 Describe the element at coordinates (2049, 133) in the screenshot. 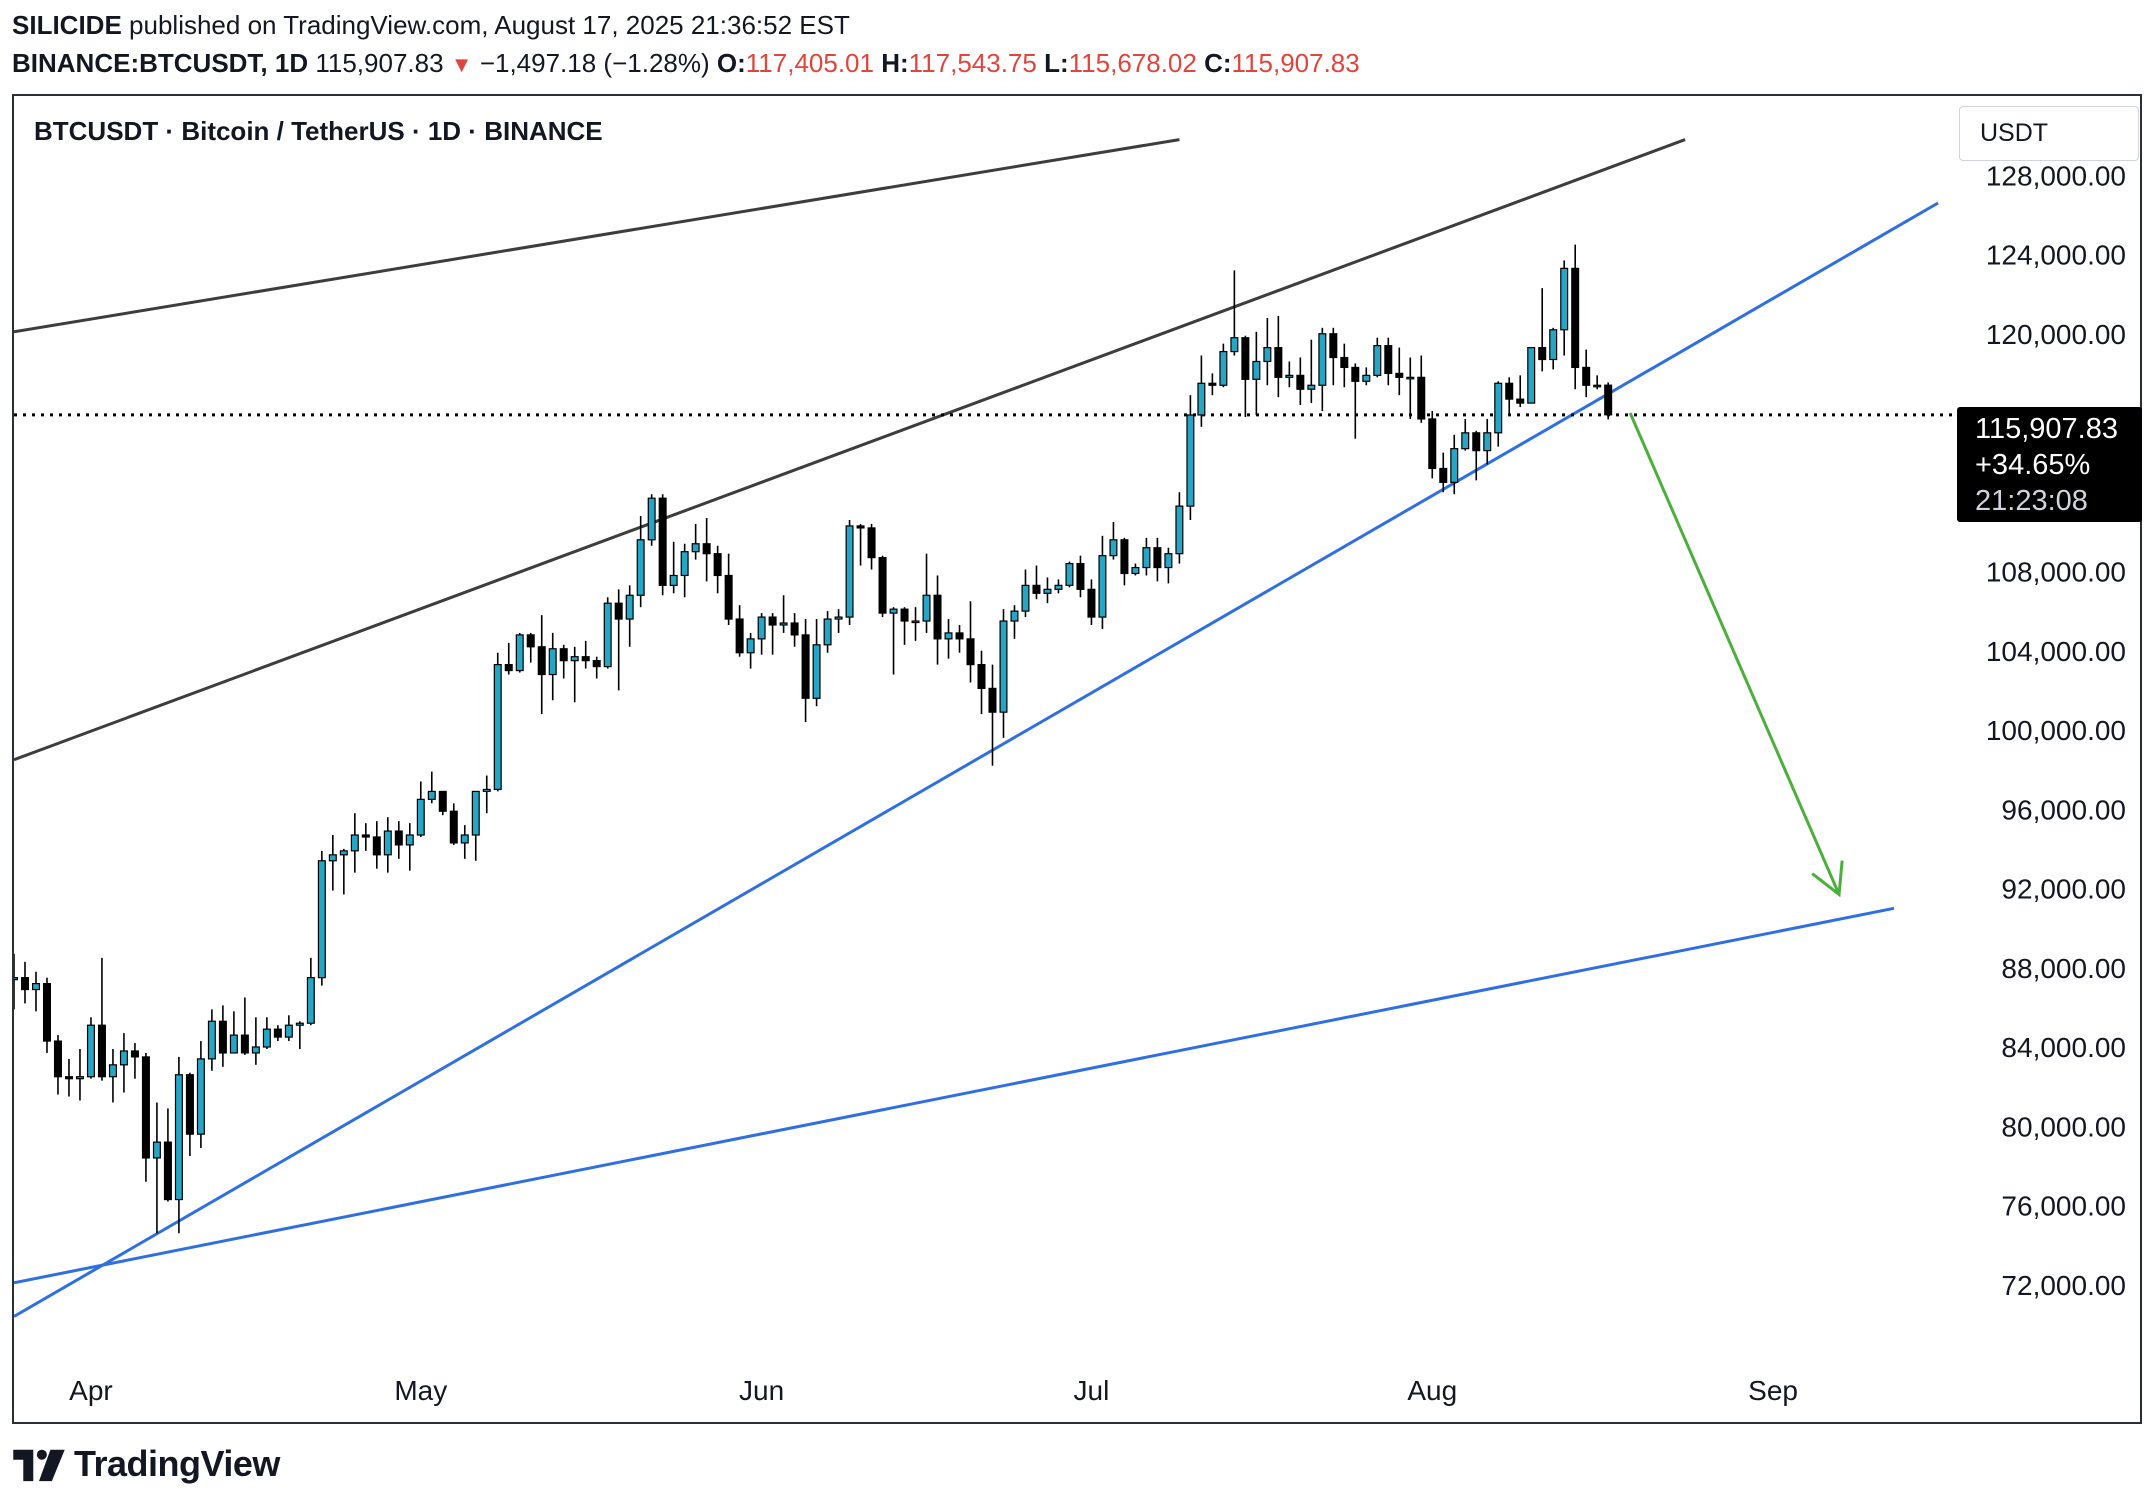

I see `currency-selector: USDT` at that location.